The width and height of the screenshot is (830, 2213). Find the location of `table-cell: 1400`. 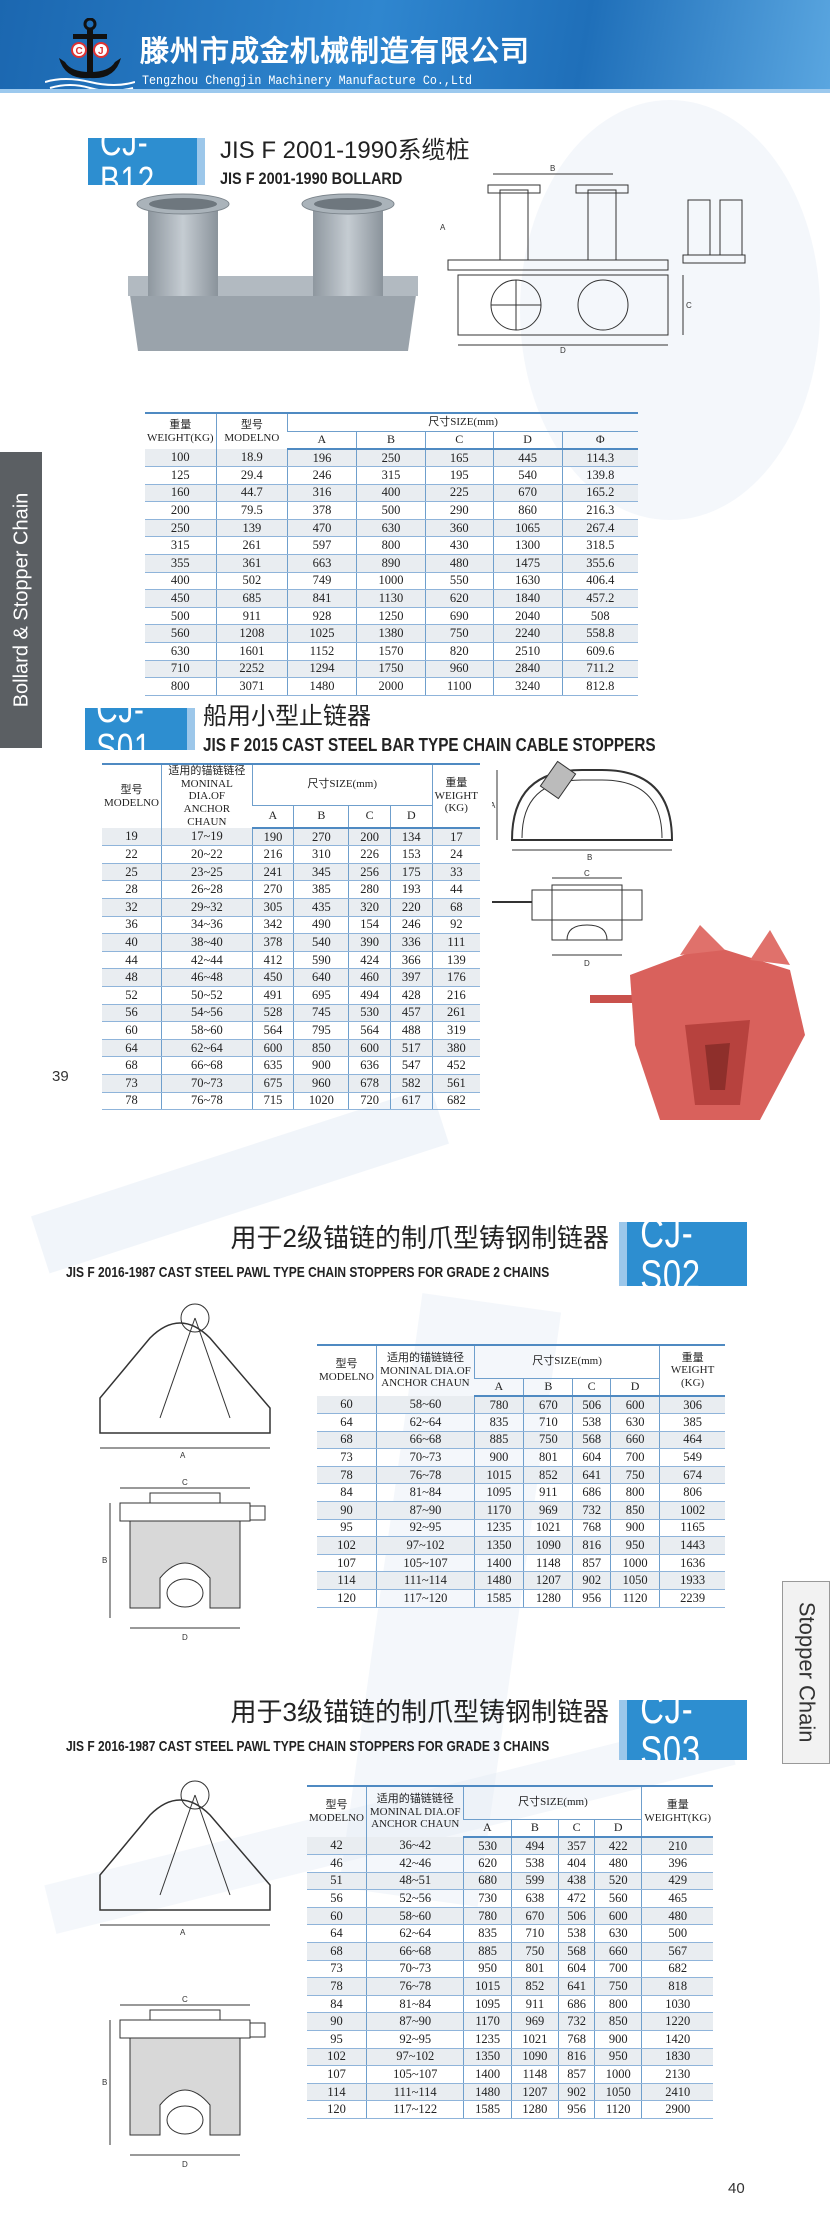

table-cell: 1400 is located at coordinates (487, 2074).